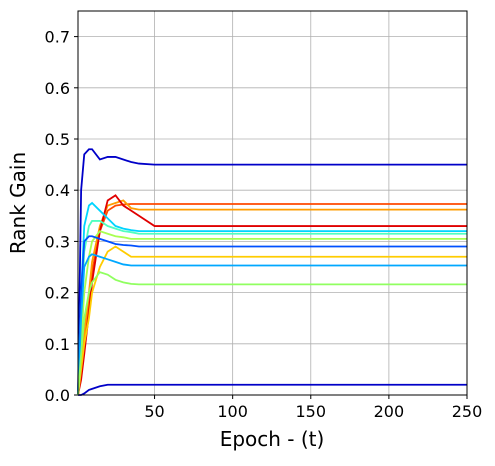 This screenshot has height=466, width=495. Describe the element at coordinates (272, 389) in the screenshot. I see `line-series` at that location.